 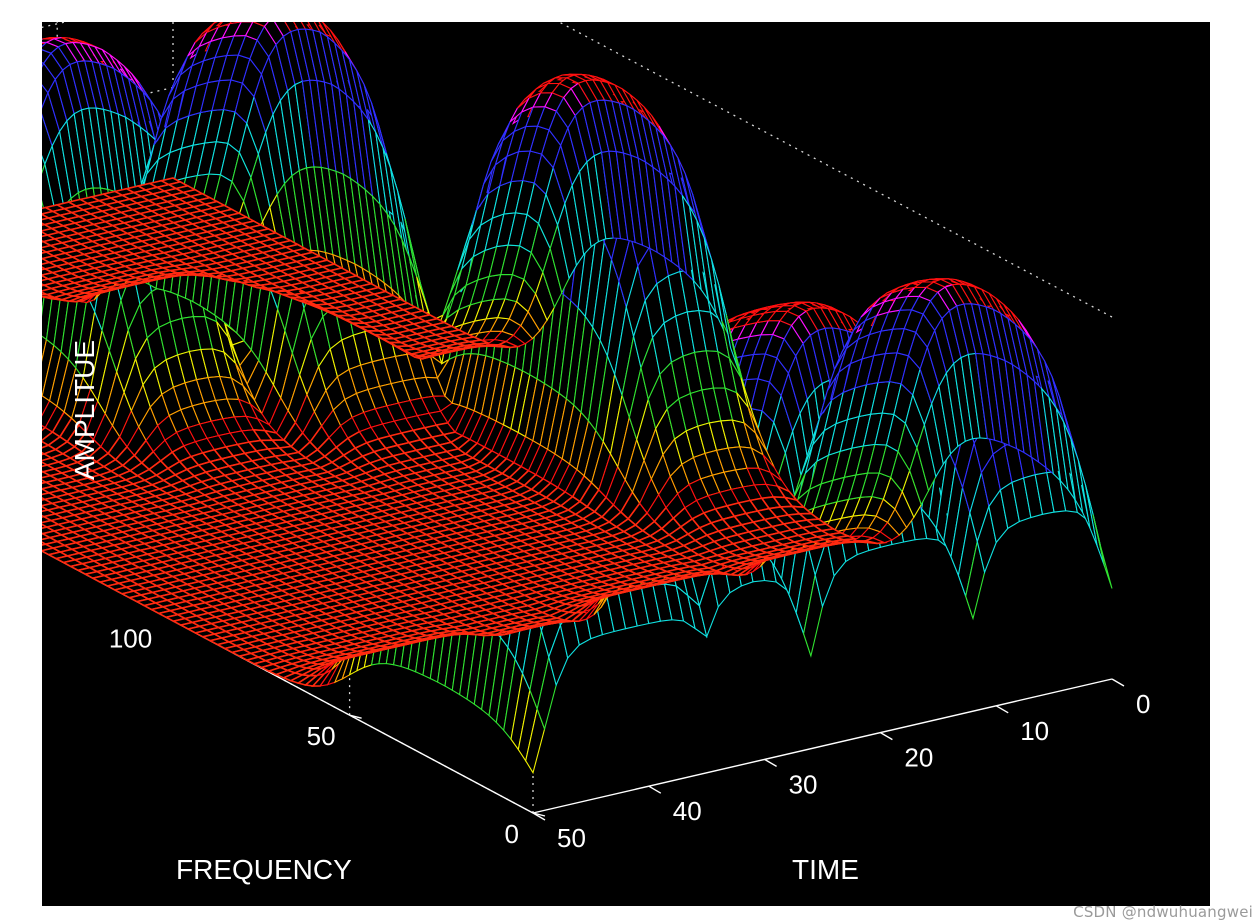 I want to click on grid-line, so click(x=835, y=170).